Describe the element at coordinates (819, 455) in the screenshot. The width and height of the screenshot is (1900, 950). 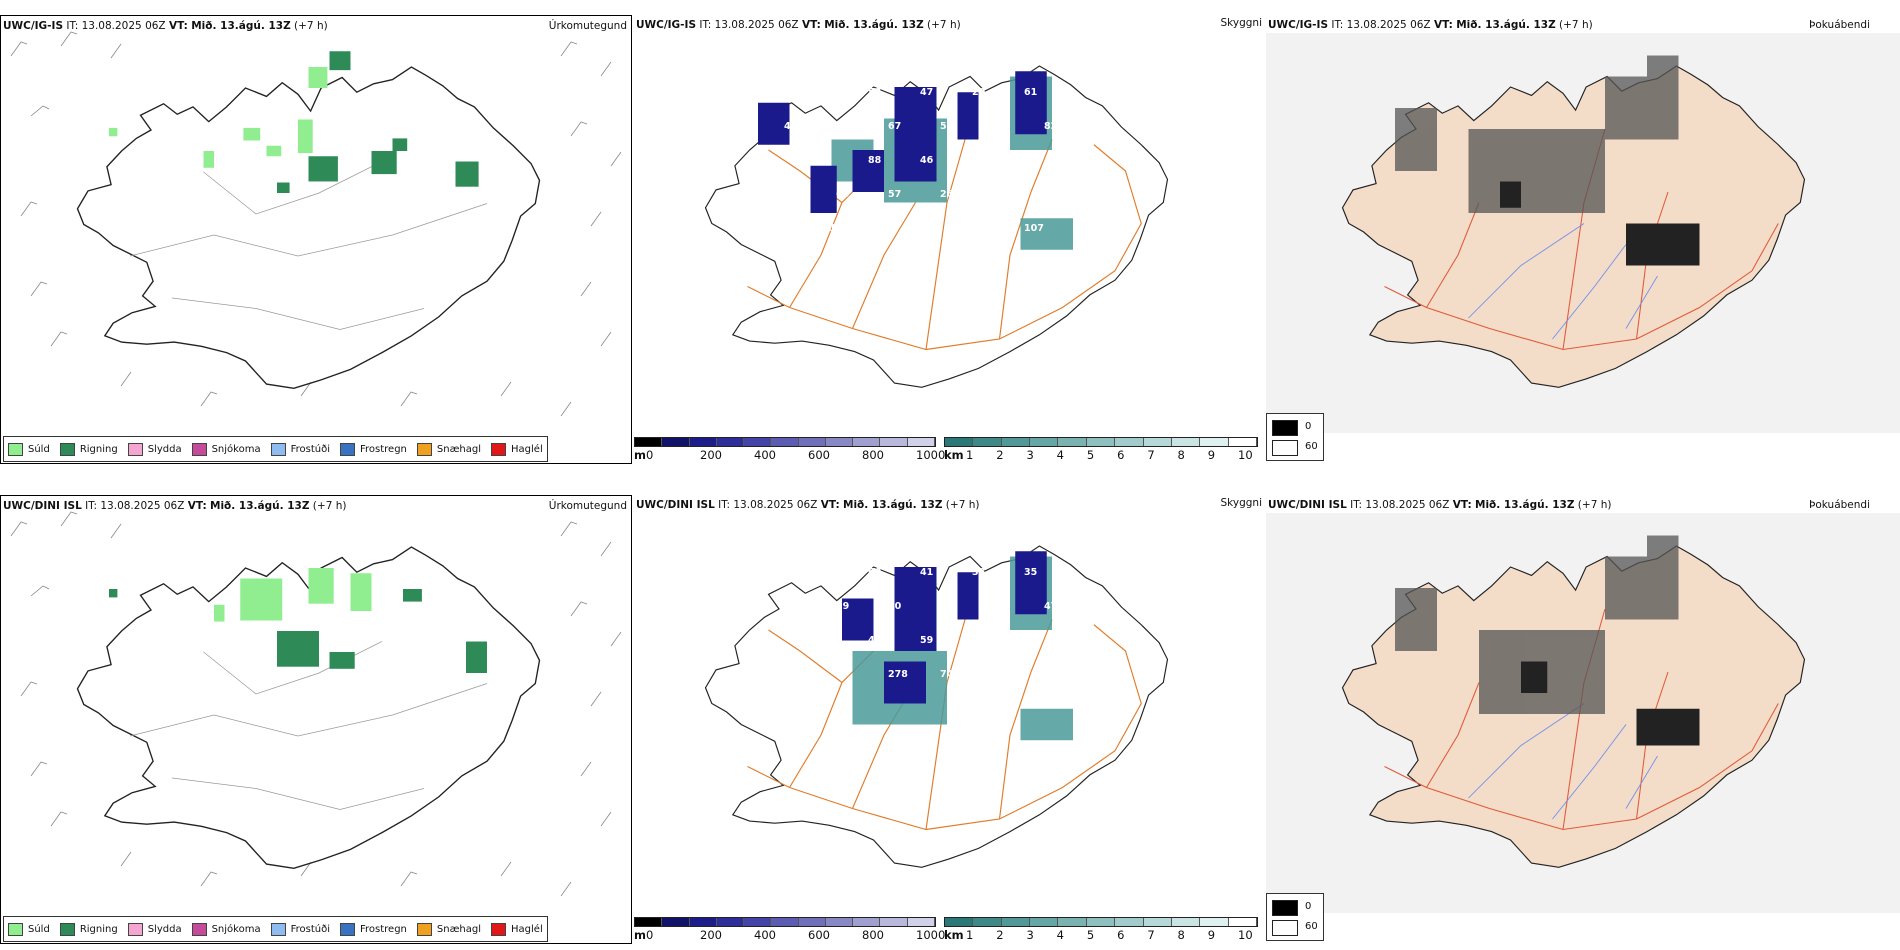
I see `colorbar-tick: 600` at that location.